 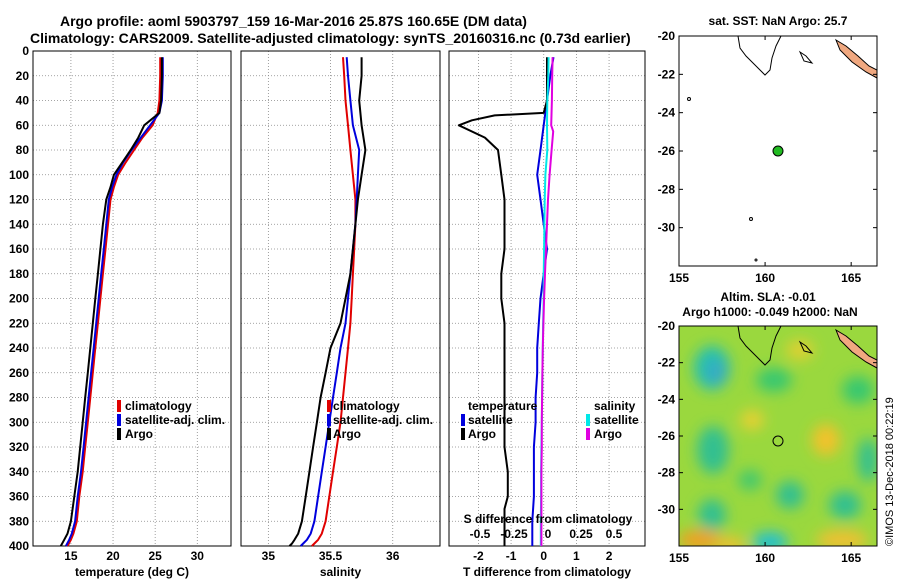 I want to click on x-tick-label: 0, so click(x=543, y=556).